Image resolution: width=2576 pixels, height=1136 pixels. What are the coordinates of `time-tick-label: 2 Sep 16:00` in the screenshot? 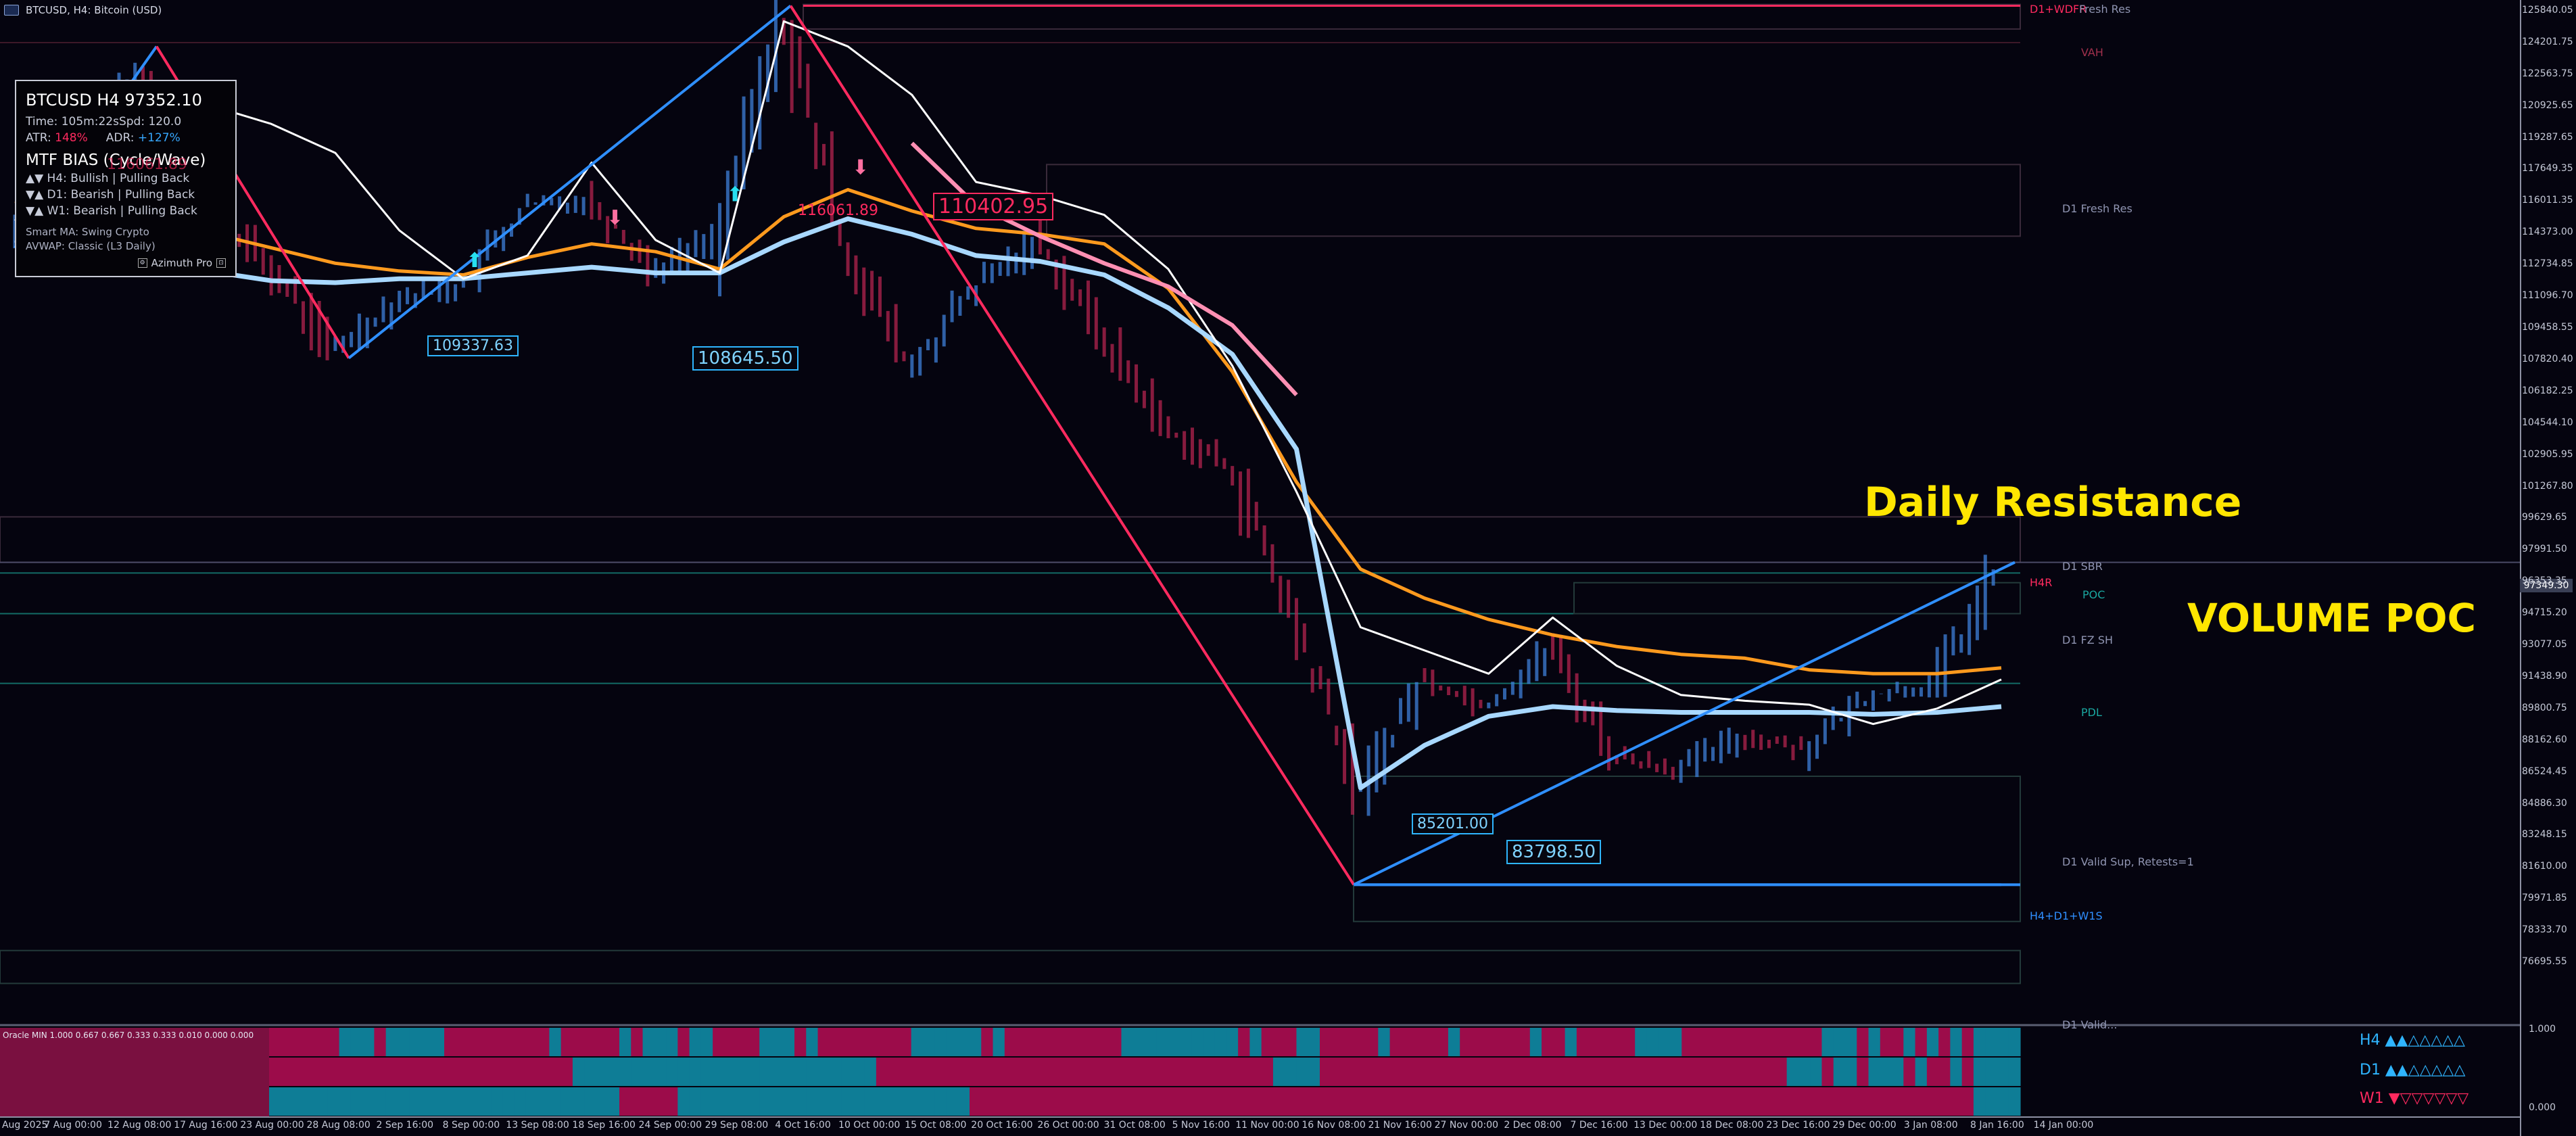 It's located at (405, 1126).